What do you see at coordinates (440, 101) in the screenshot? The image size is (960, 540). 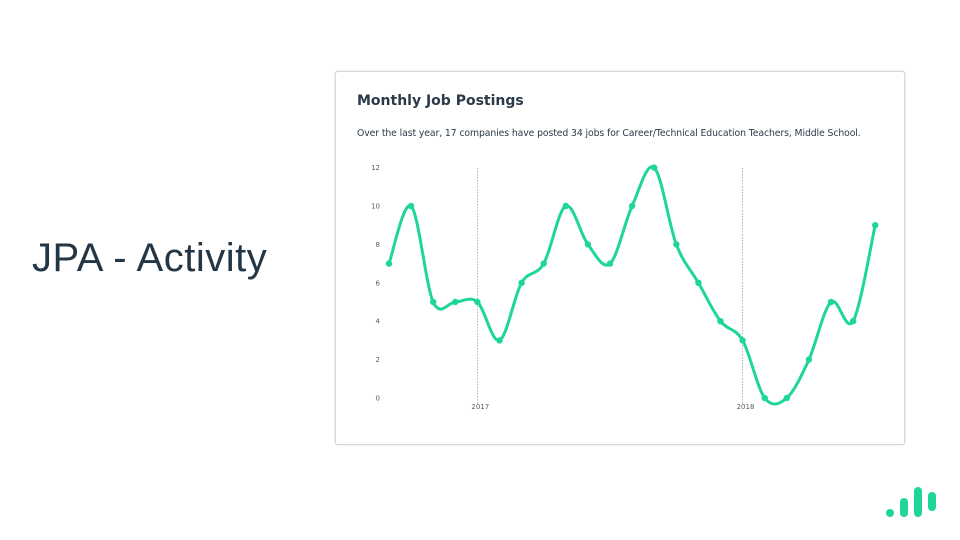 I see `chart-title: Monthly Job Postings` at bounding box center [440, 101].